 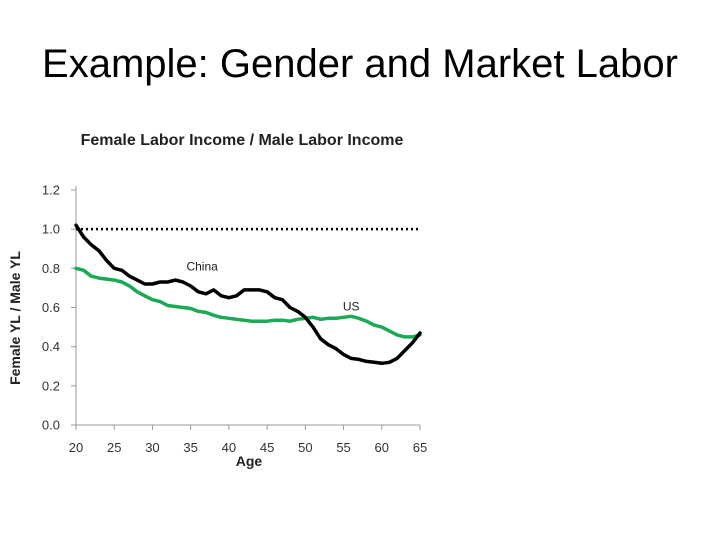 I want to click on y-tick-label: 1.2, so click(x=51, y=190).